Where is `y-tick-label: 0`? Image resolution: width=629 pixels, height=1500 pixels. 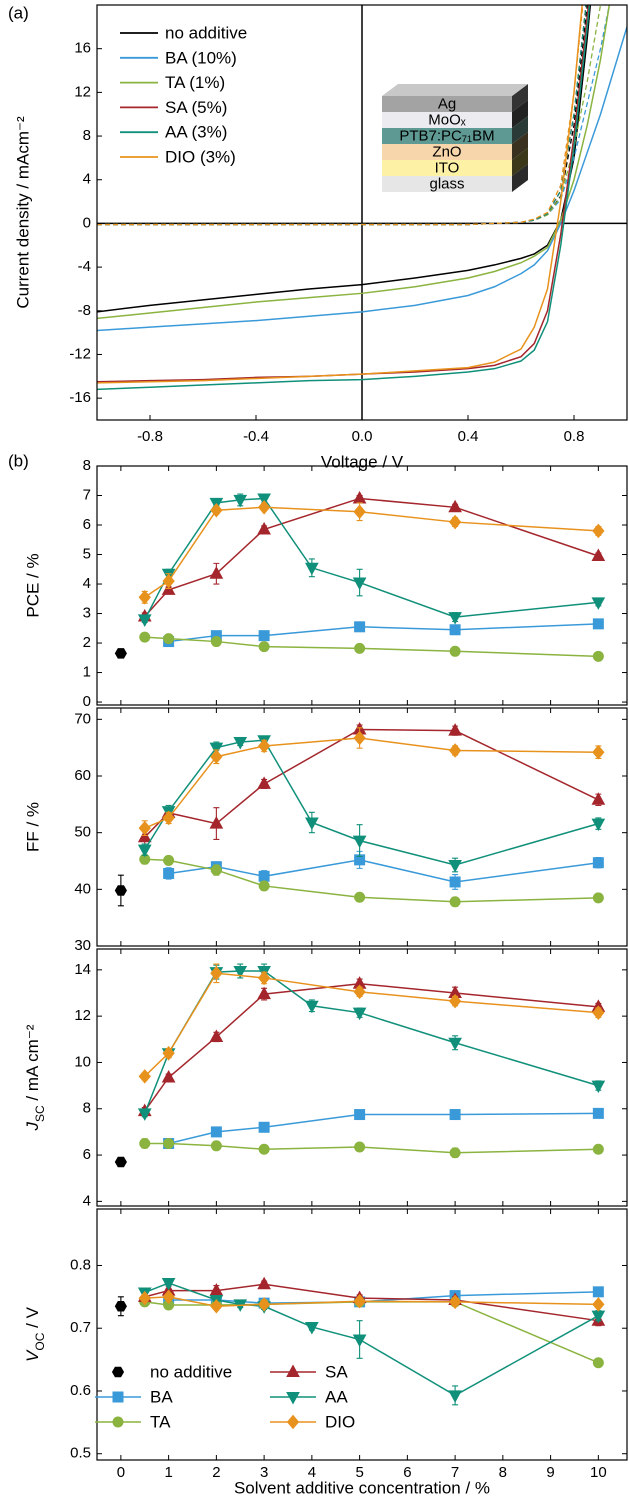 y-tick-label: 0 is located at coordinates (87, 701).